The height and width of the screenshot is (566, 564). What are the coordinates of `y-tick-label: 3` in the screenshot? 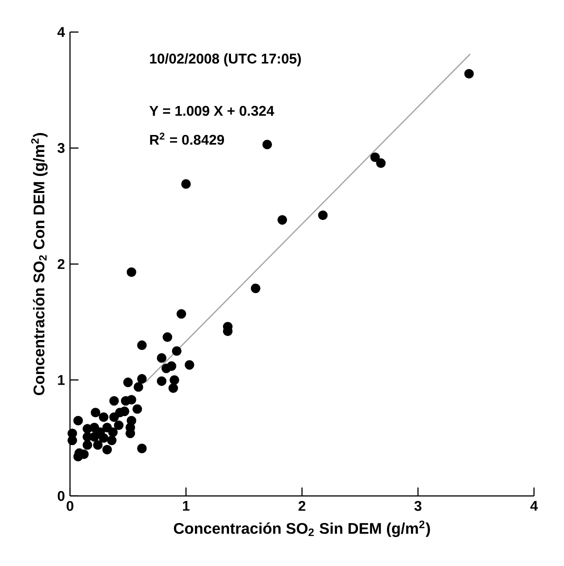 It's located at (61, 148).